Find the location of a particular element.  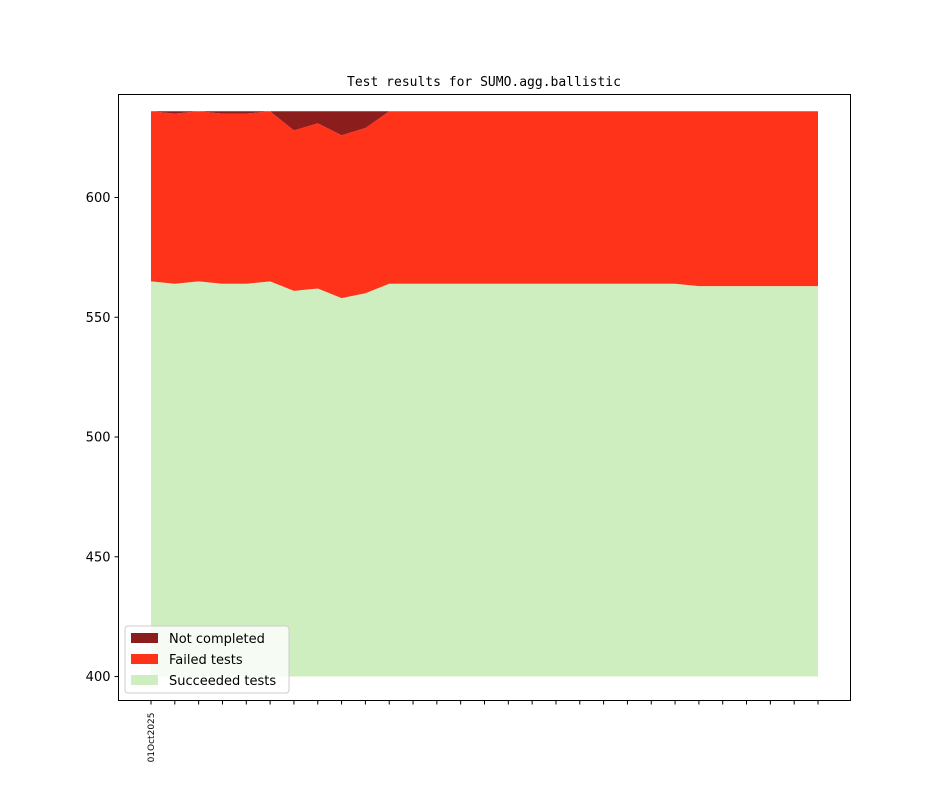

legend-label: Not completed is located at coordinates (217, 639).